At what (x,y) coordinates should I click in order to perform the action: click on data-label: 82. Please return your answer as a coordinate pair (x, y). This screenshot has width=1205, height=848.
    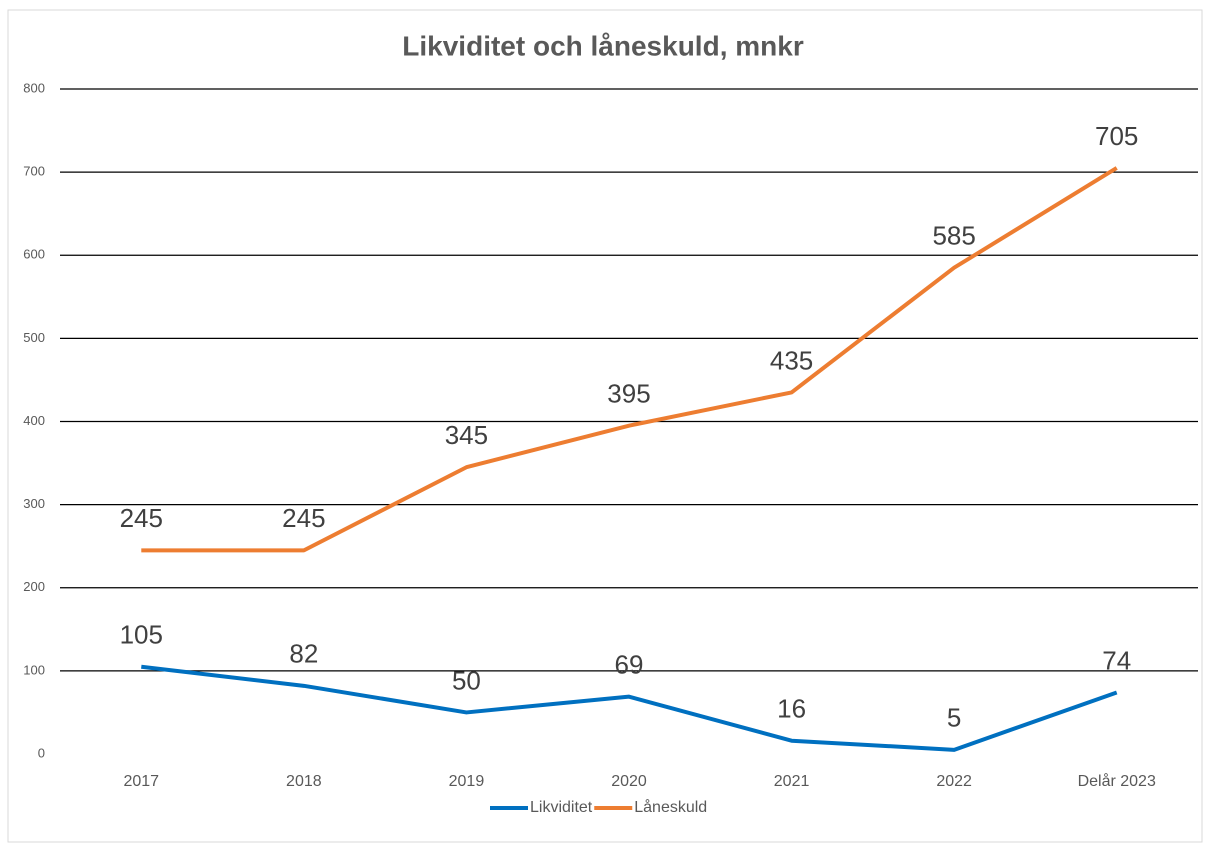
    Looking at the image, I should click on (303, 654).